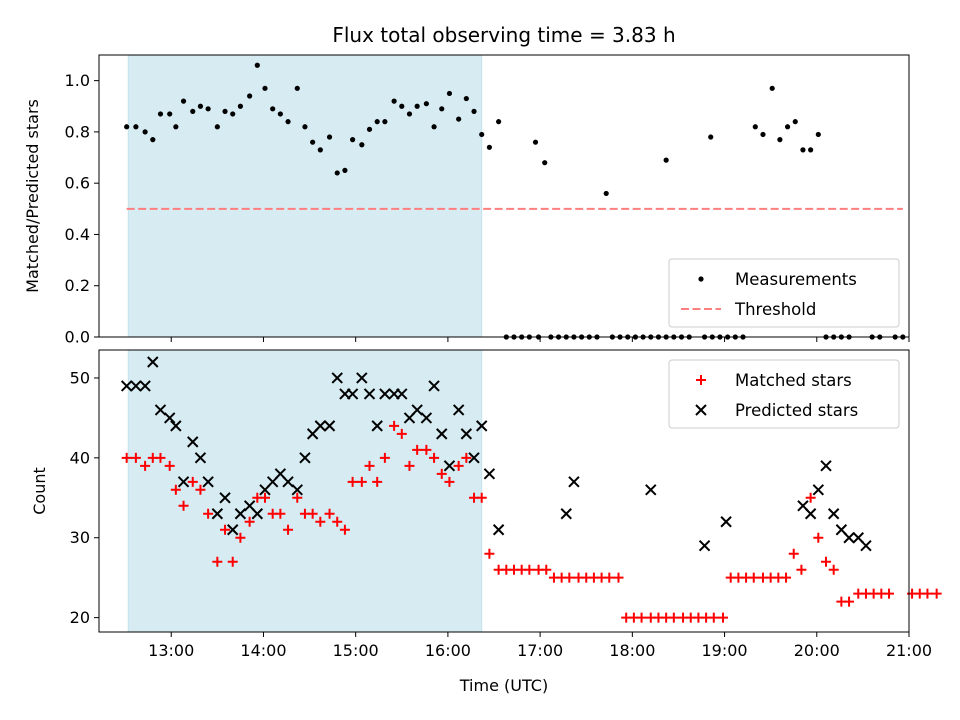 The width and height of the screenshot is (960, 720). I want to click on y-tick-label: 0.6, so click(77, 183).